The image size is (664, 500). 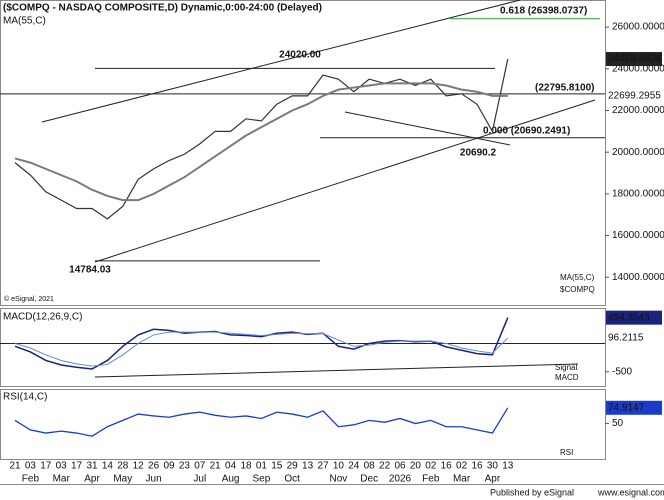 What do you see at coordinates (354, 466) in the screenshot?
I see `x-tick-label: 24` at bounding box center [354, 466].